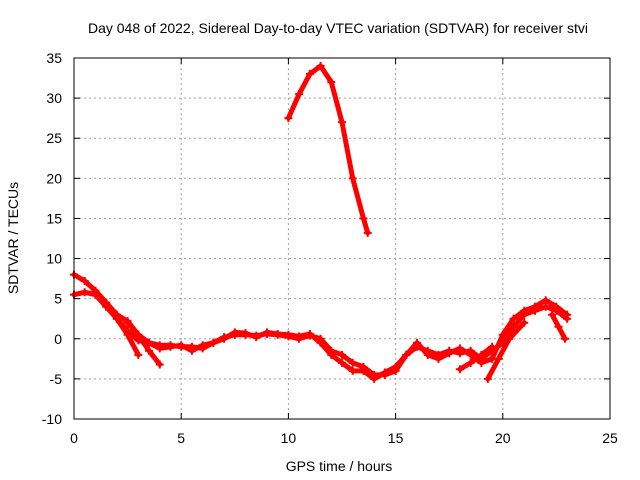  Describe the element at coordinates (74, 438) in the screenshot. I see `x-tick-label: 0` at that location.